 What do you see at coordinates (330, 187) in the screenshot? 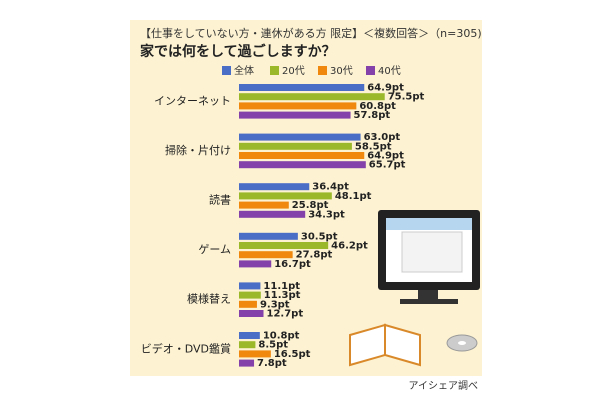
I see `value-label: 36.4pt` at bounding box center [330, 187].